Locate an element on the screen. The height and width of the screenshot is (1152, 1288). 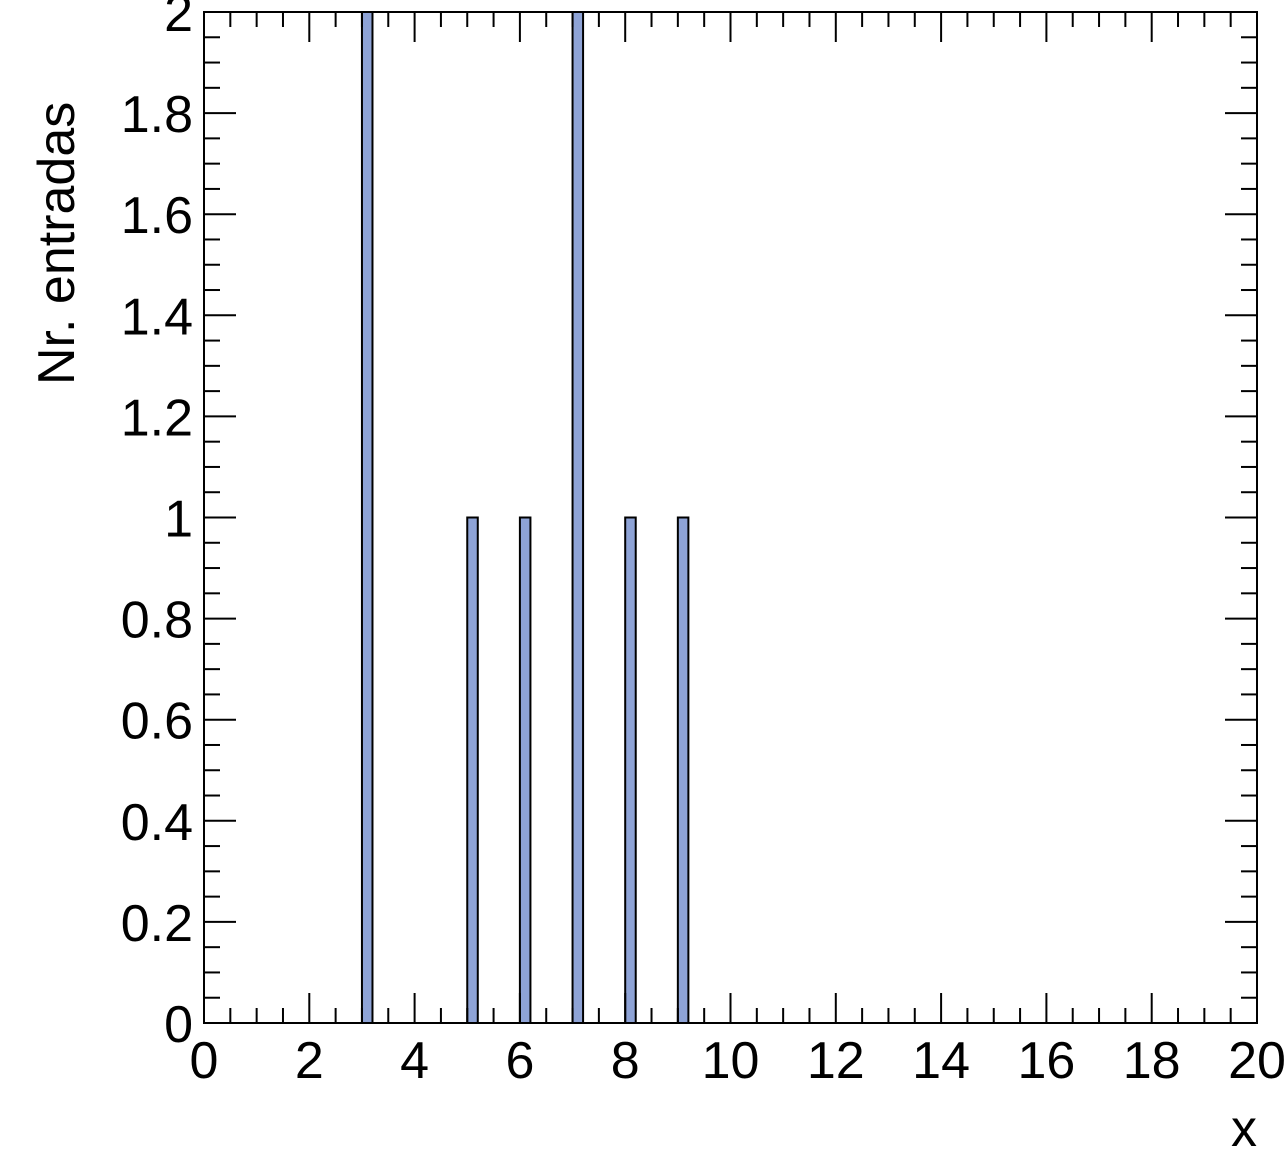
x-tick-label: 16 is located at coordinates (1046, 1061).